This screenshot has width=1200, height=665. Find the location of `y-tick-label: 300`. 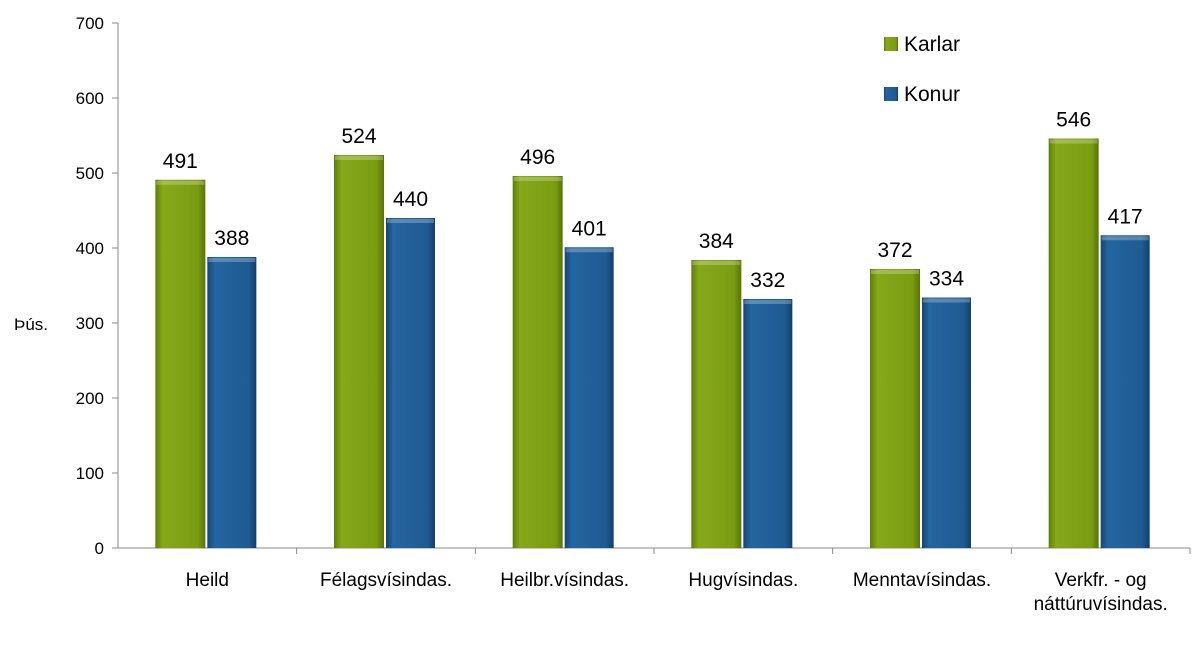

y-tick-label: 300 is located at coordinates (90, 323).